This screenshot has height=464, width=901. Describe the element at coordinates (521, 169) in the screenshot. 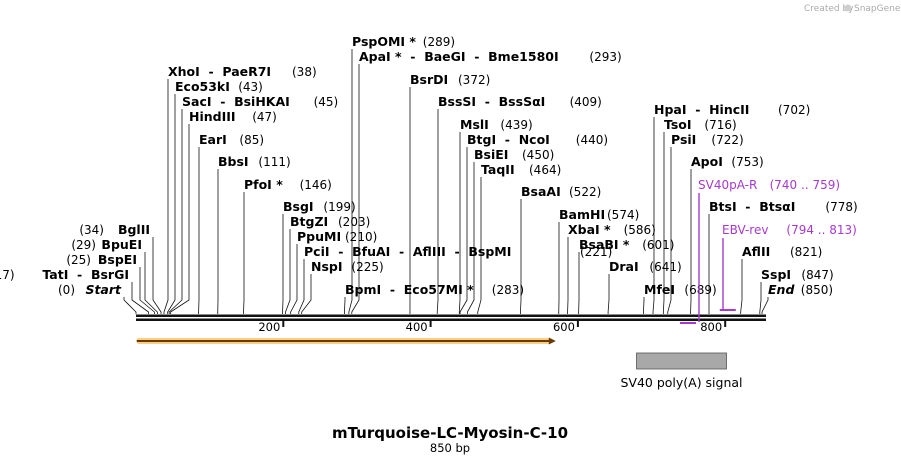

I see `site-taqii: TaqII (464)` at that location.